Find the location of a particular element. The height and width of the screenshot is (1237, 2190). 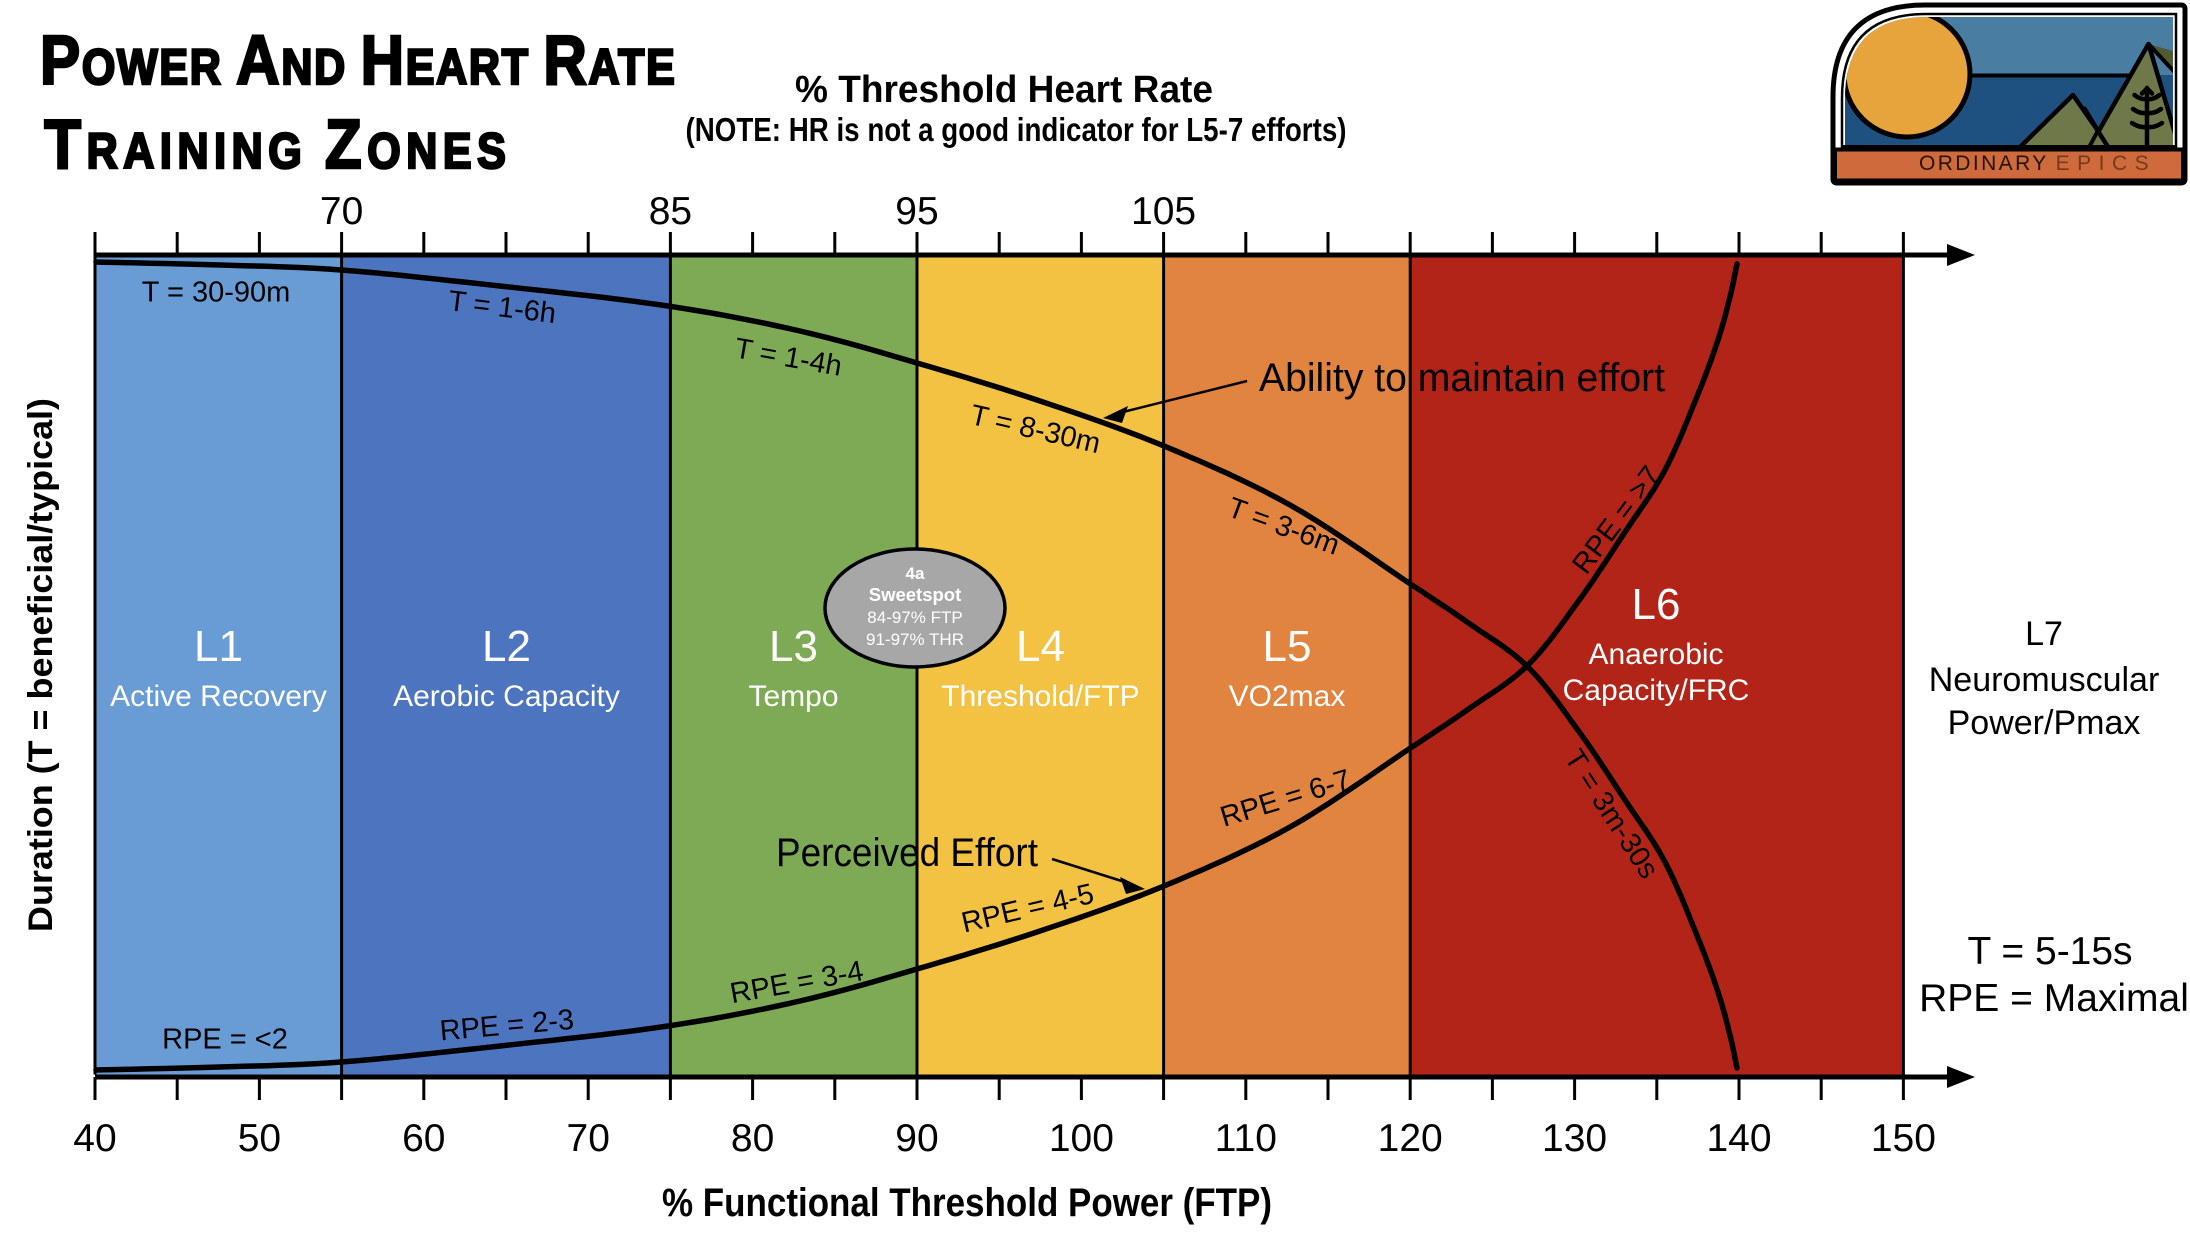

svg-text: L2 is located at coordinates (506, 646).